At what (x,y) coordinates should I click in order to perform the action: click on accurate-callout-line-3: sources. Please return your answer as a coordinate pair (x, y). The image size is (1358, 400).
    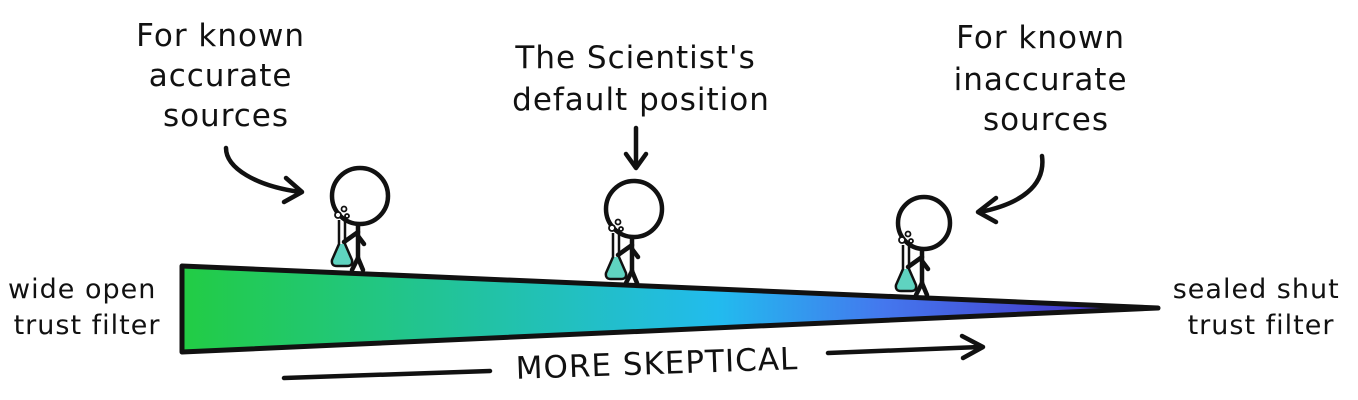
    Looking at the image, I should click on (226, 116).